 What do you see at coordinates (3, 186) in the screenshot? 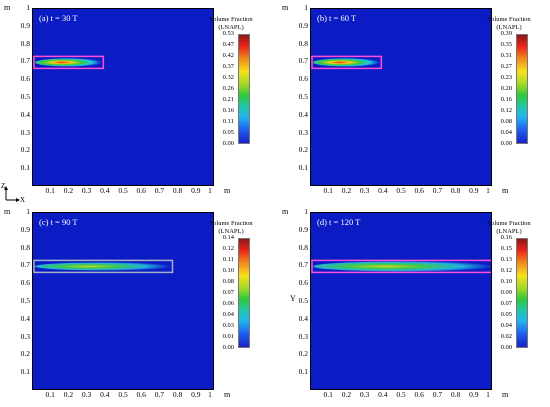
I see `z-axis-label: Z` at bounding box center [3, 186].